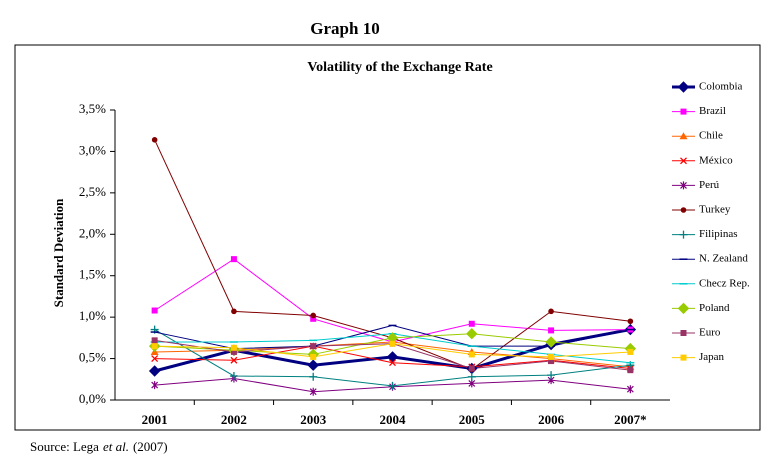  Describe the element at coordinates (551, 419) in the screenshot. I see `x-tick-label: 2006` at that location.